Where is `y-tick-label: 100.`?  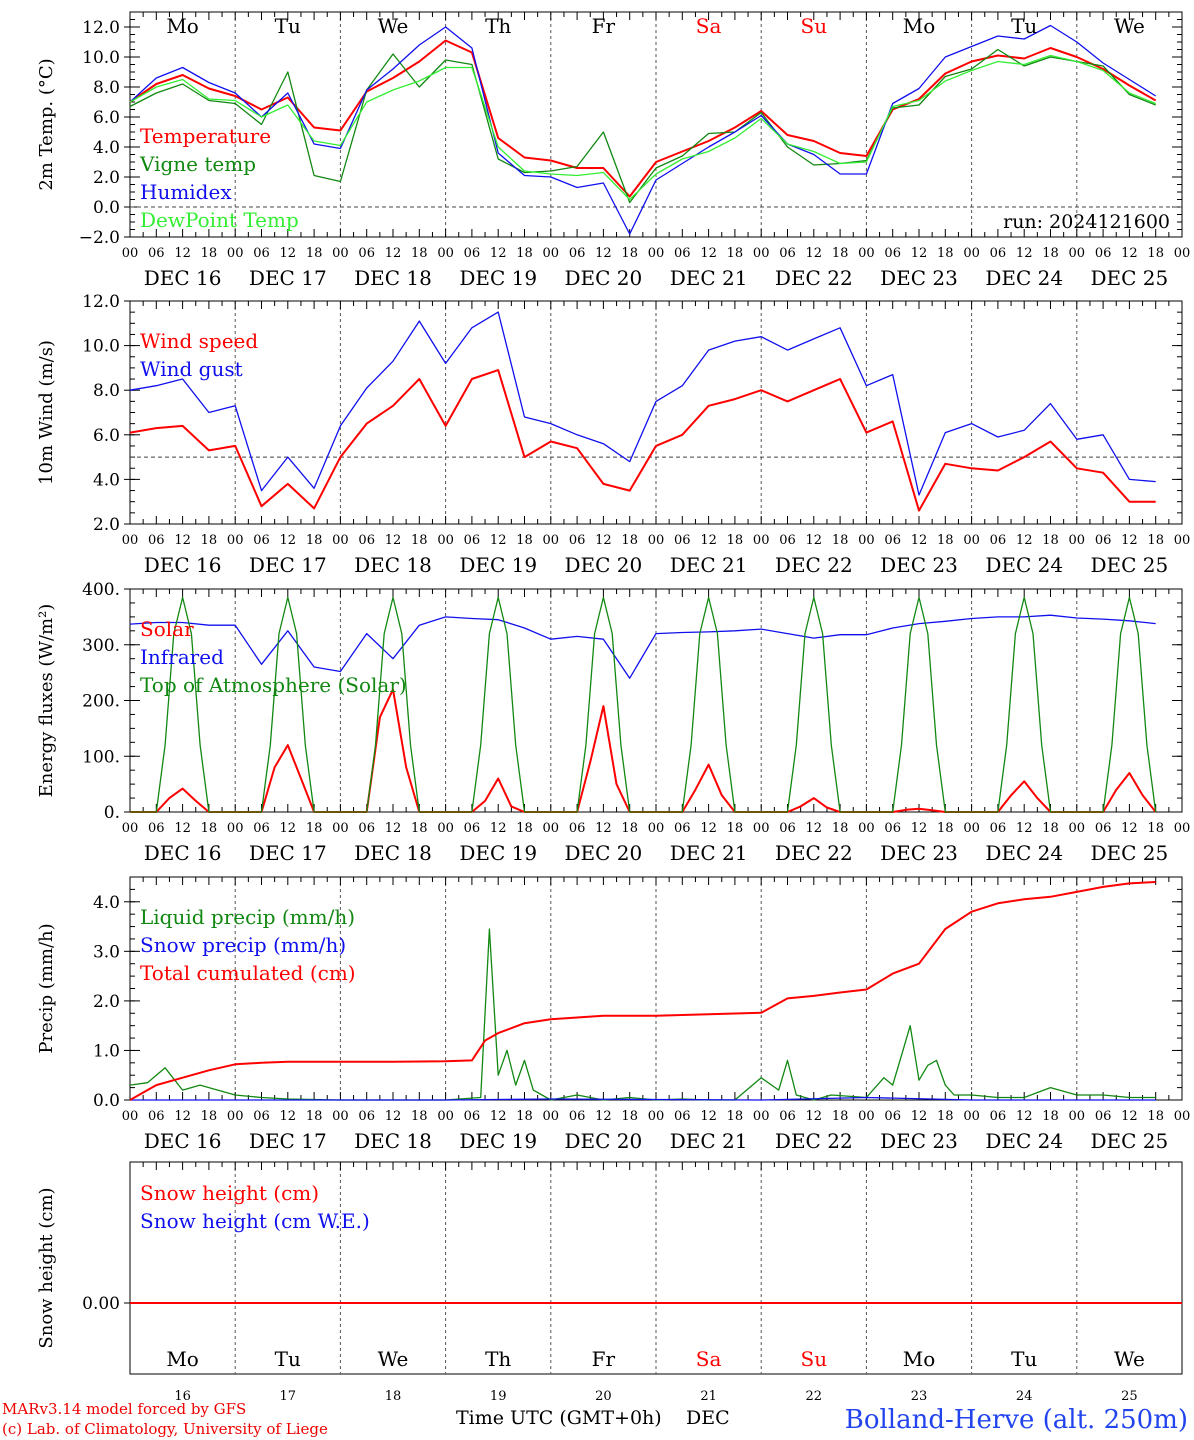 y-tick-label: 100. is located at coordinates (101, 757).